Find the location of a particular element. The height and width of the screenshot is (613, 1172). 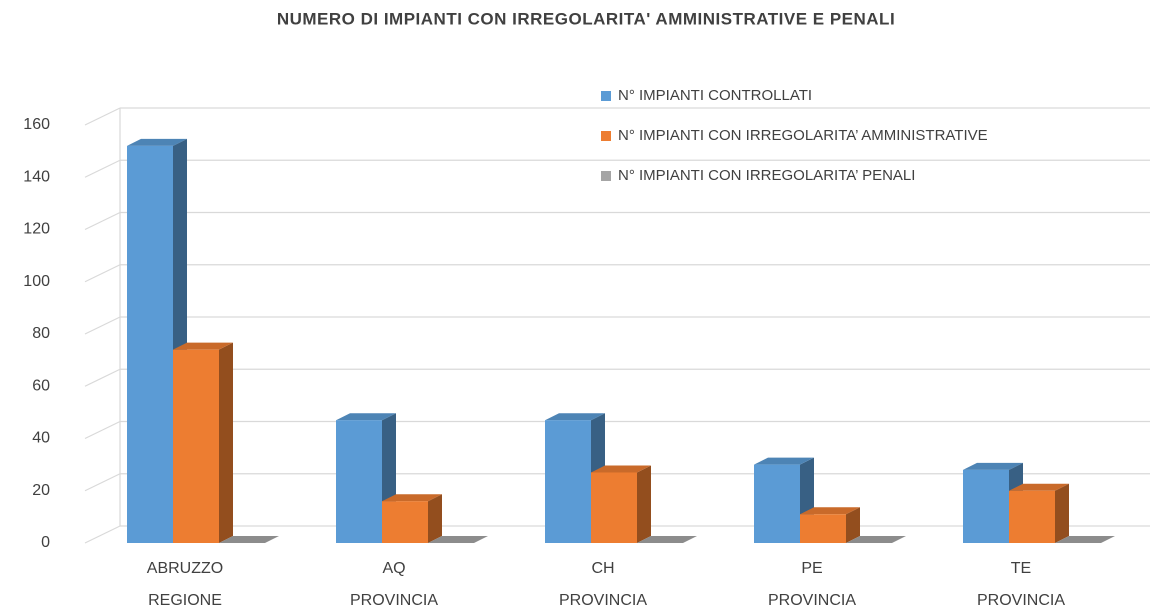

x-tick-label: ABRUZZO is located at coordinates (185, 568).